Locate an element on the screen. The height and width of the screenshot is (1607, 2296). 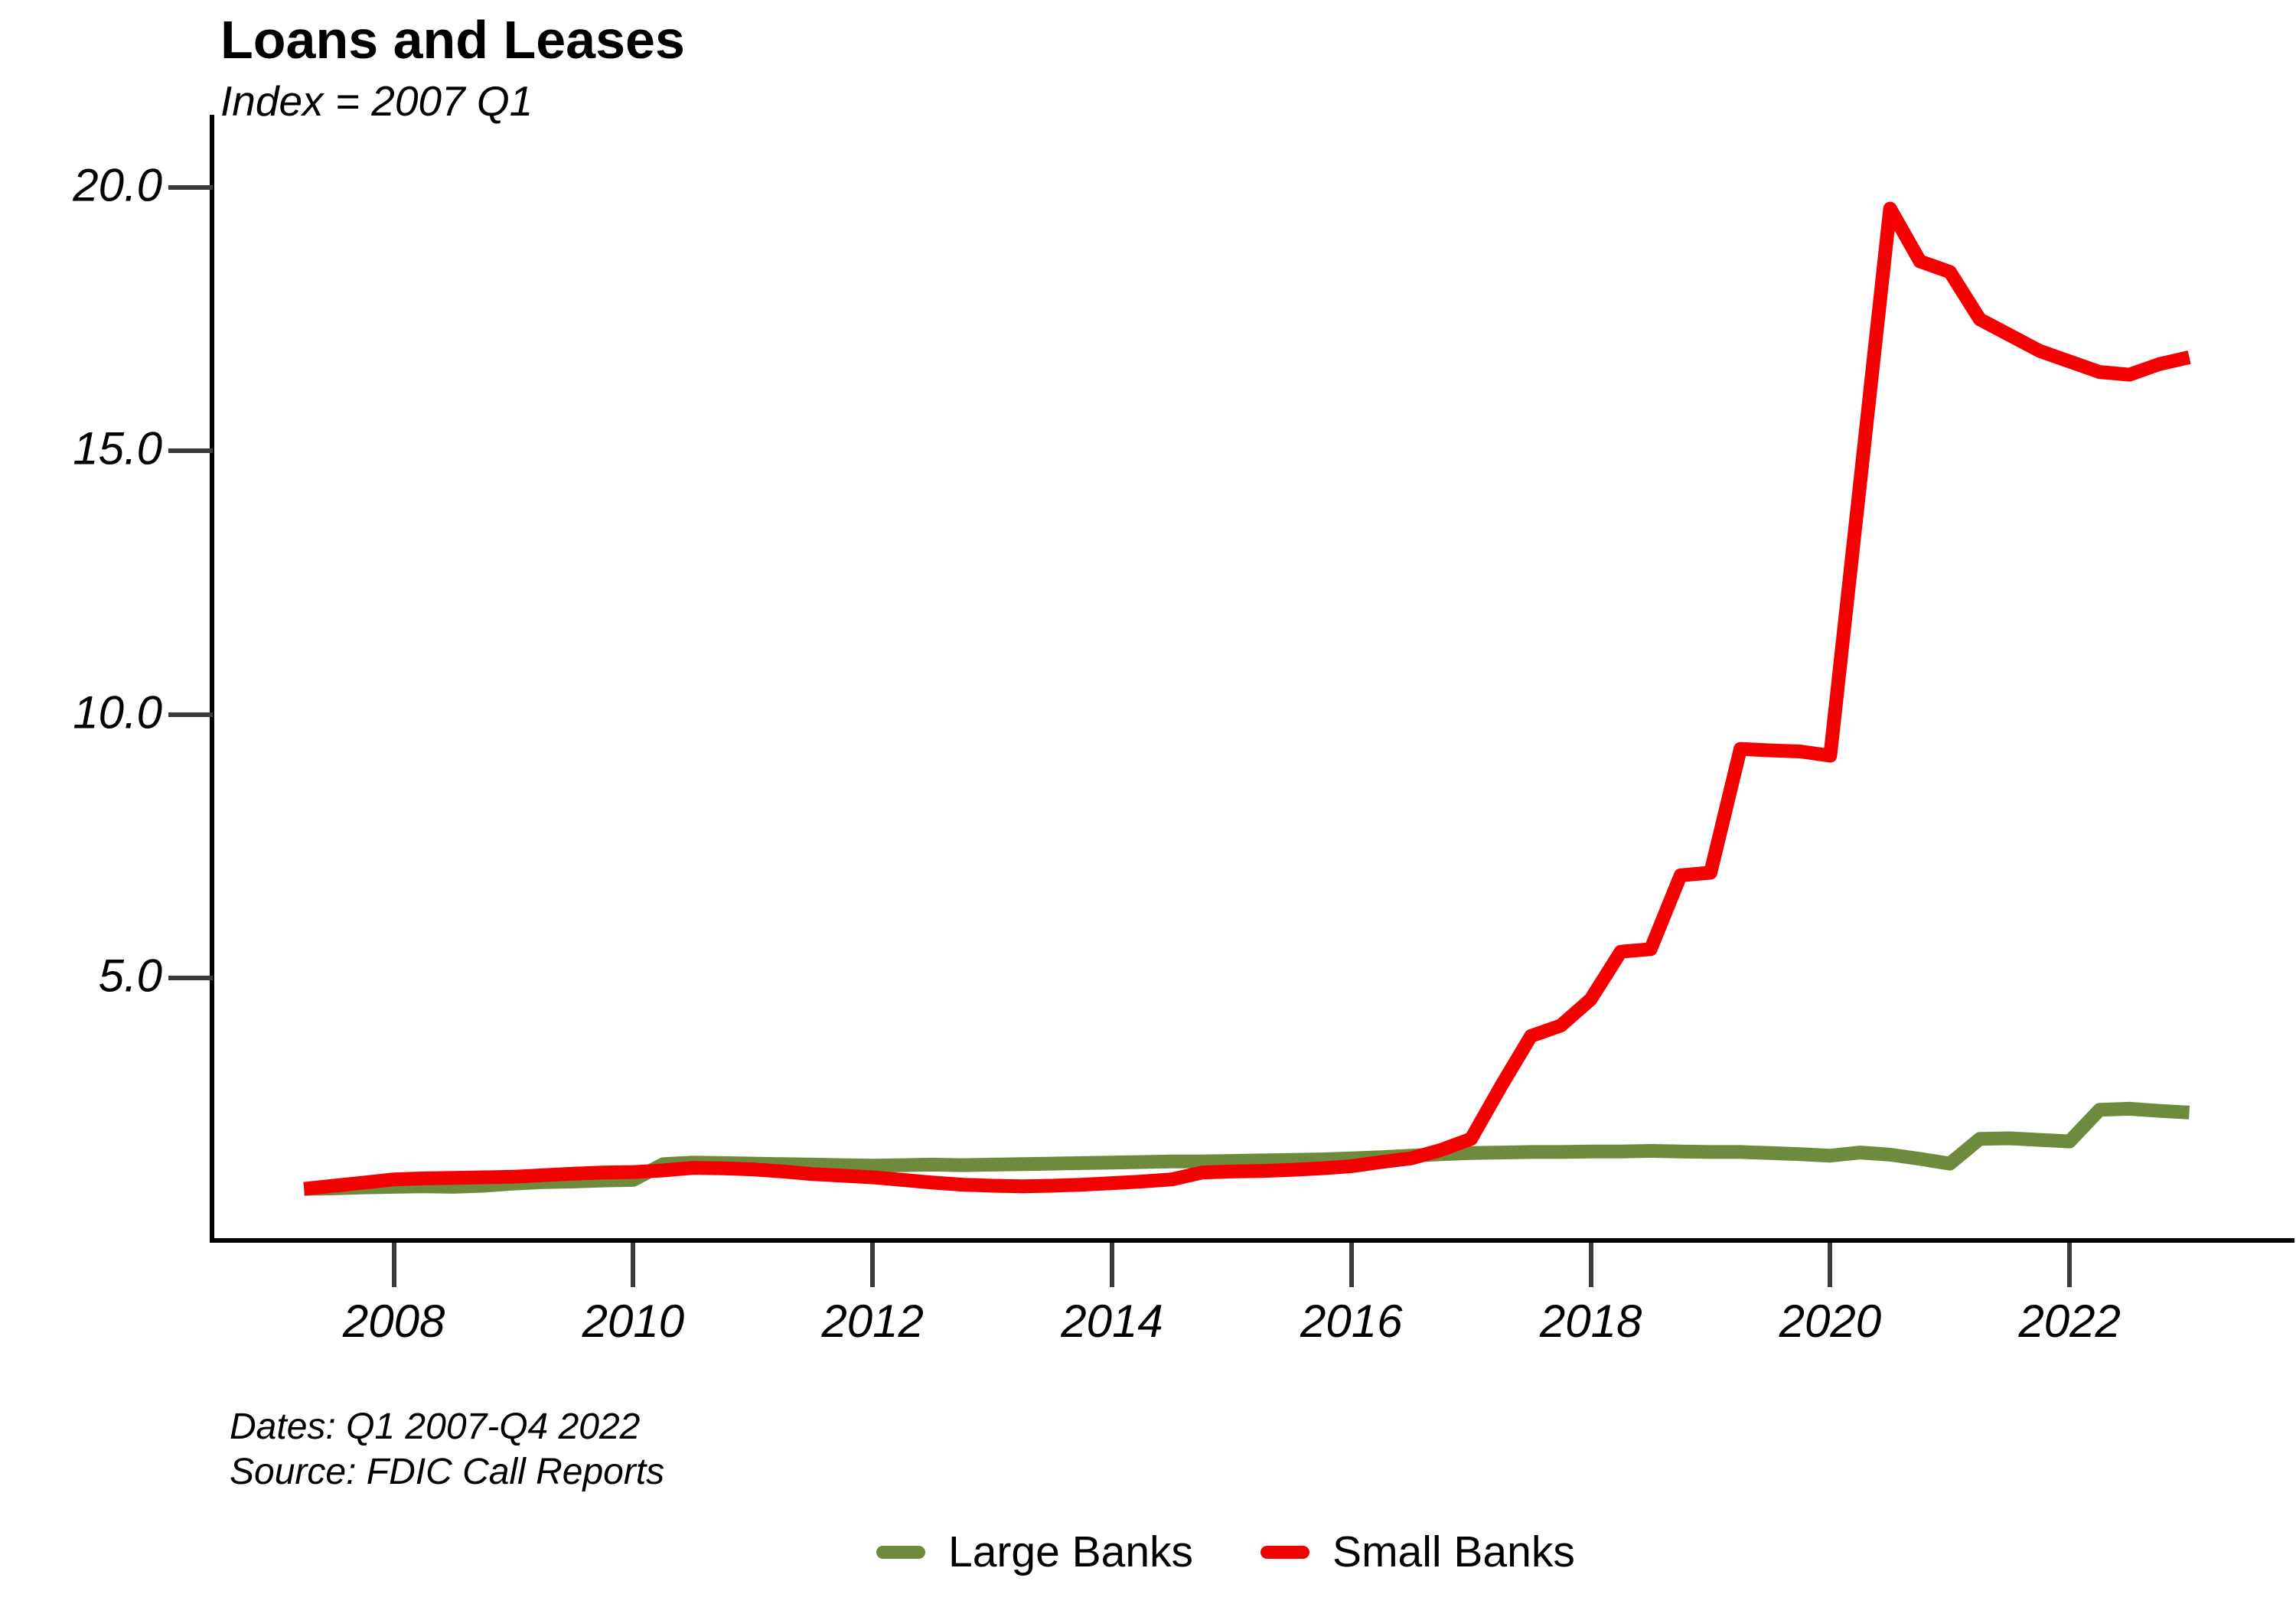
note-source: Source: FDIC Call Reports is located at coordinates (447, 1471).